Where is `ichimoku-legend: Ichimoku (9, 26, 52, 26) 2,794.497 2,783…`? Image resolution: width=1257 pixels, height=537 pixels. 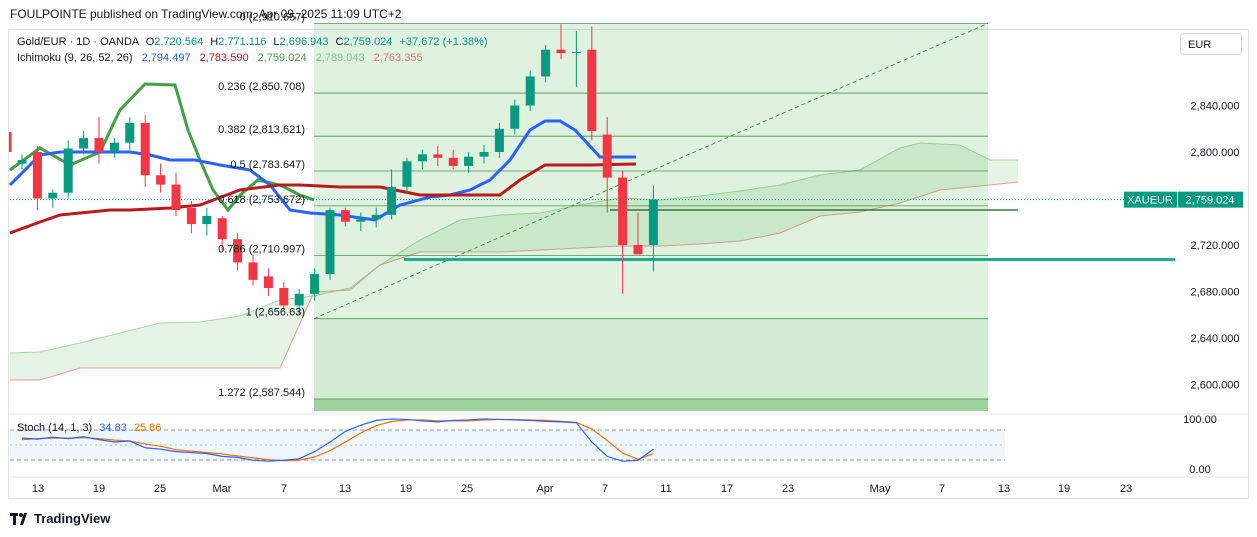
ichimoku-legend: Ichimoku (9, 26, 52, 26) 2,794.497 2,783… is located at coordinates (220, 58).